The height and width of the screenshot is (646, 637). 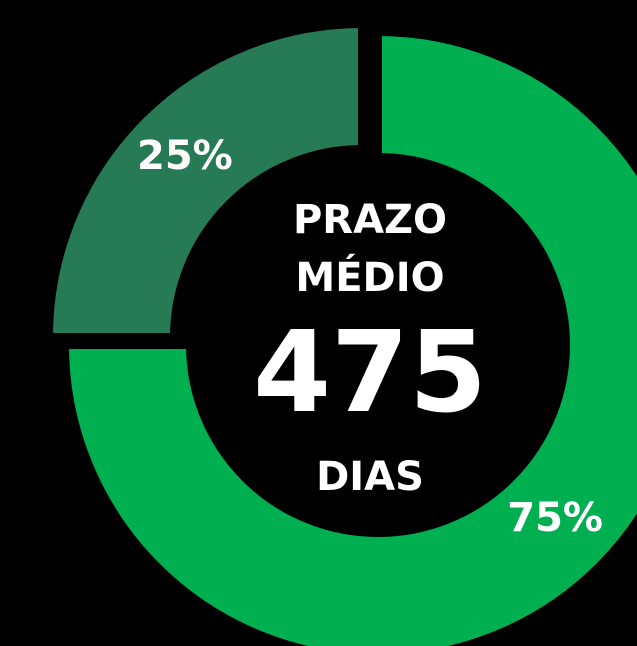 I want to click on value-label: 75%, so click(x=555, y=518).